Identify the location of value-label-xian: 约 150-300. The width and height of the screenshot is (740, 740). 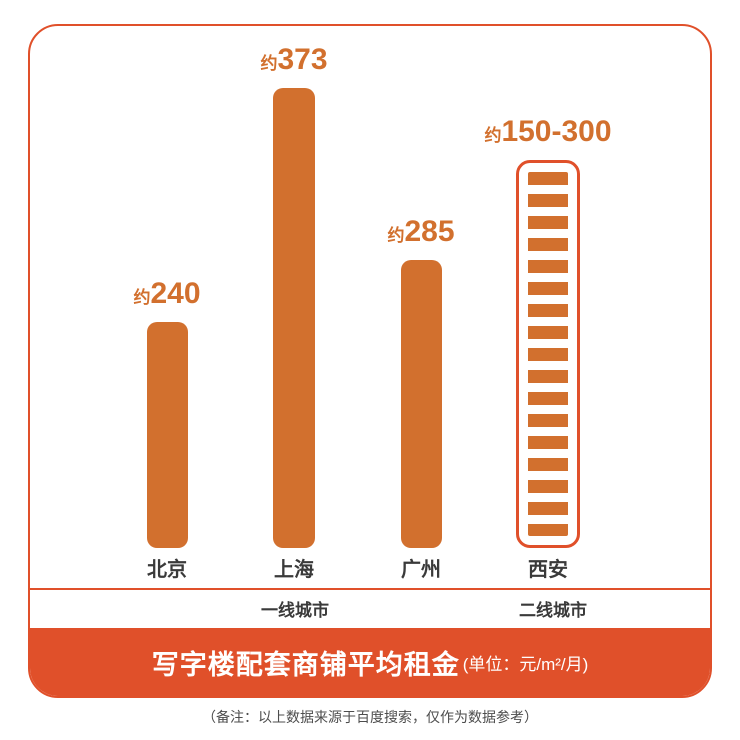
(548, 133).